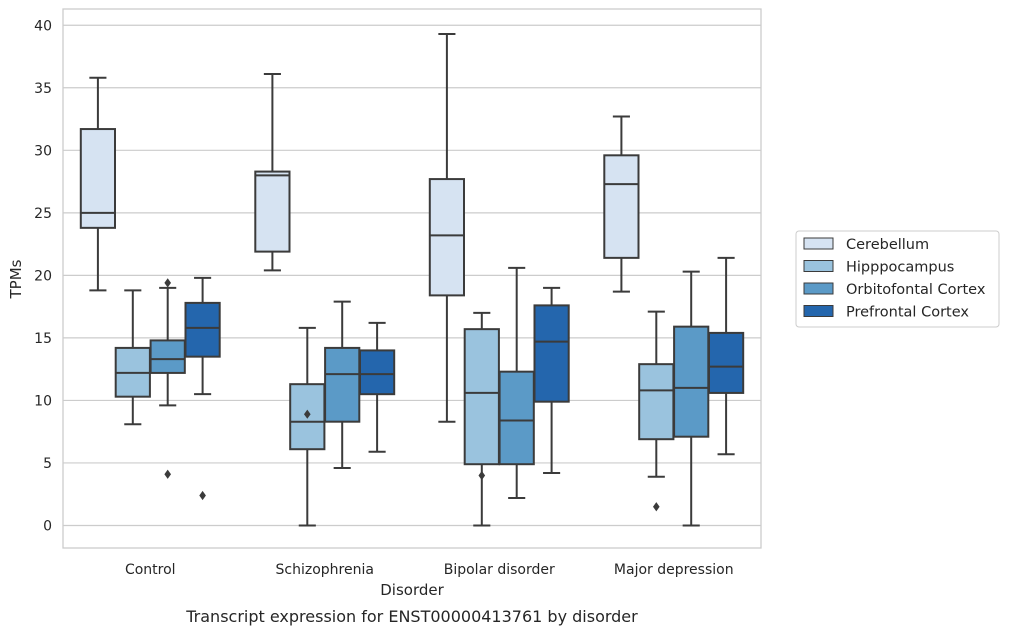 The height and width of the screenshot is (634, 1009). I want to click on y-tick-label: 20, so click(43, 276).